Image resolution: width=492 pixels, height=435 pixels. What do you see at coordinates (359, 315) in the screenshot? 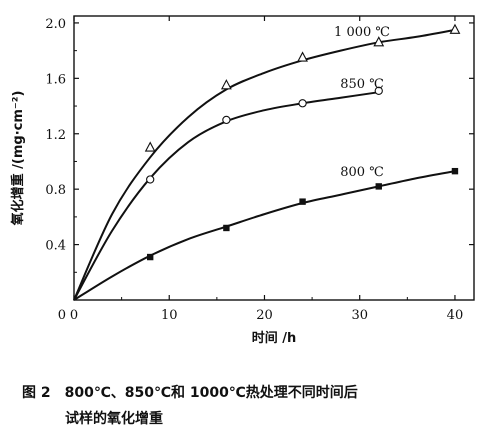
I see `x-tick-label: 30` at bounding box center [359, 315].